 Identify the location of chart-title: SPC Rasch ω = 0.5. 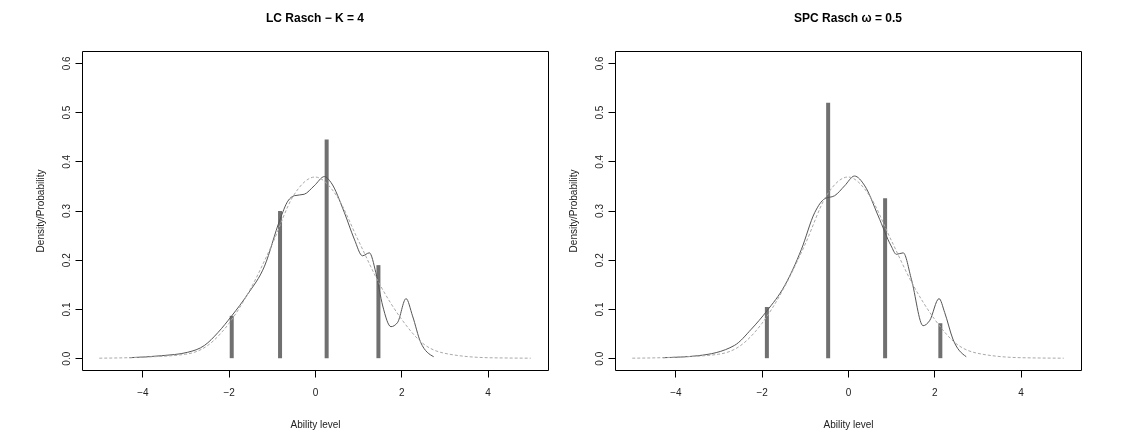
(848, 18).